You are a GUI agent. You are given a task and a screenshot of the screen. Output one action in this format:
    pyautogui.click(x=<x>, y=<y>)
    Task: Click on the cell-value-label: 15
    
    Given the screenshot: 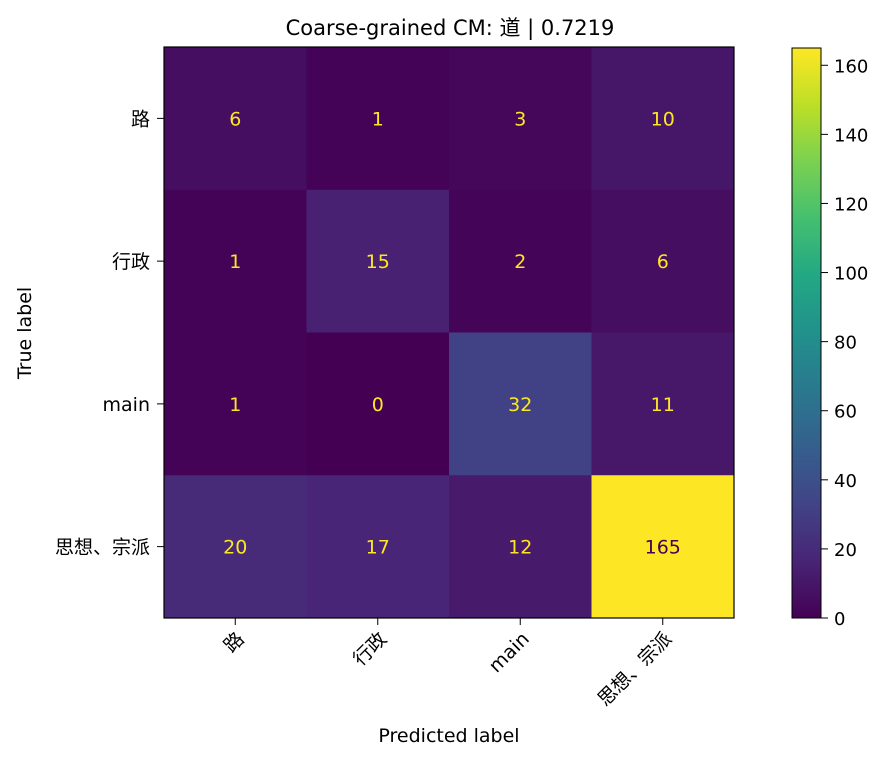 What is the action you would take?
    pyautogui.click(x=378, y=262)
    